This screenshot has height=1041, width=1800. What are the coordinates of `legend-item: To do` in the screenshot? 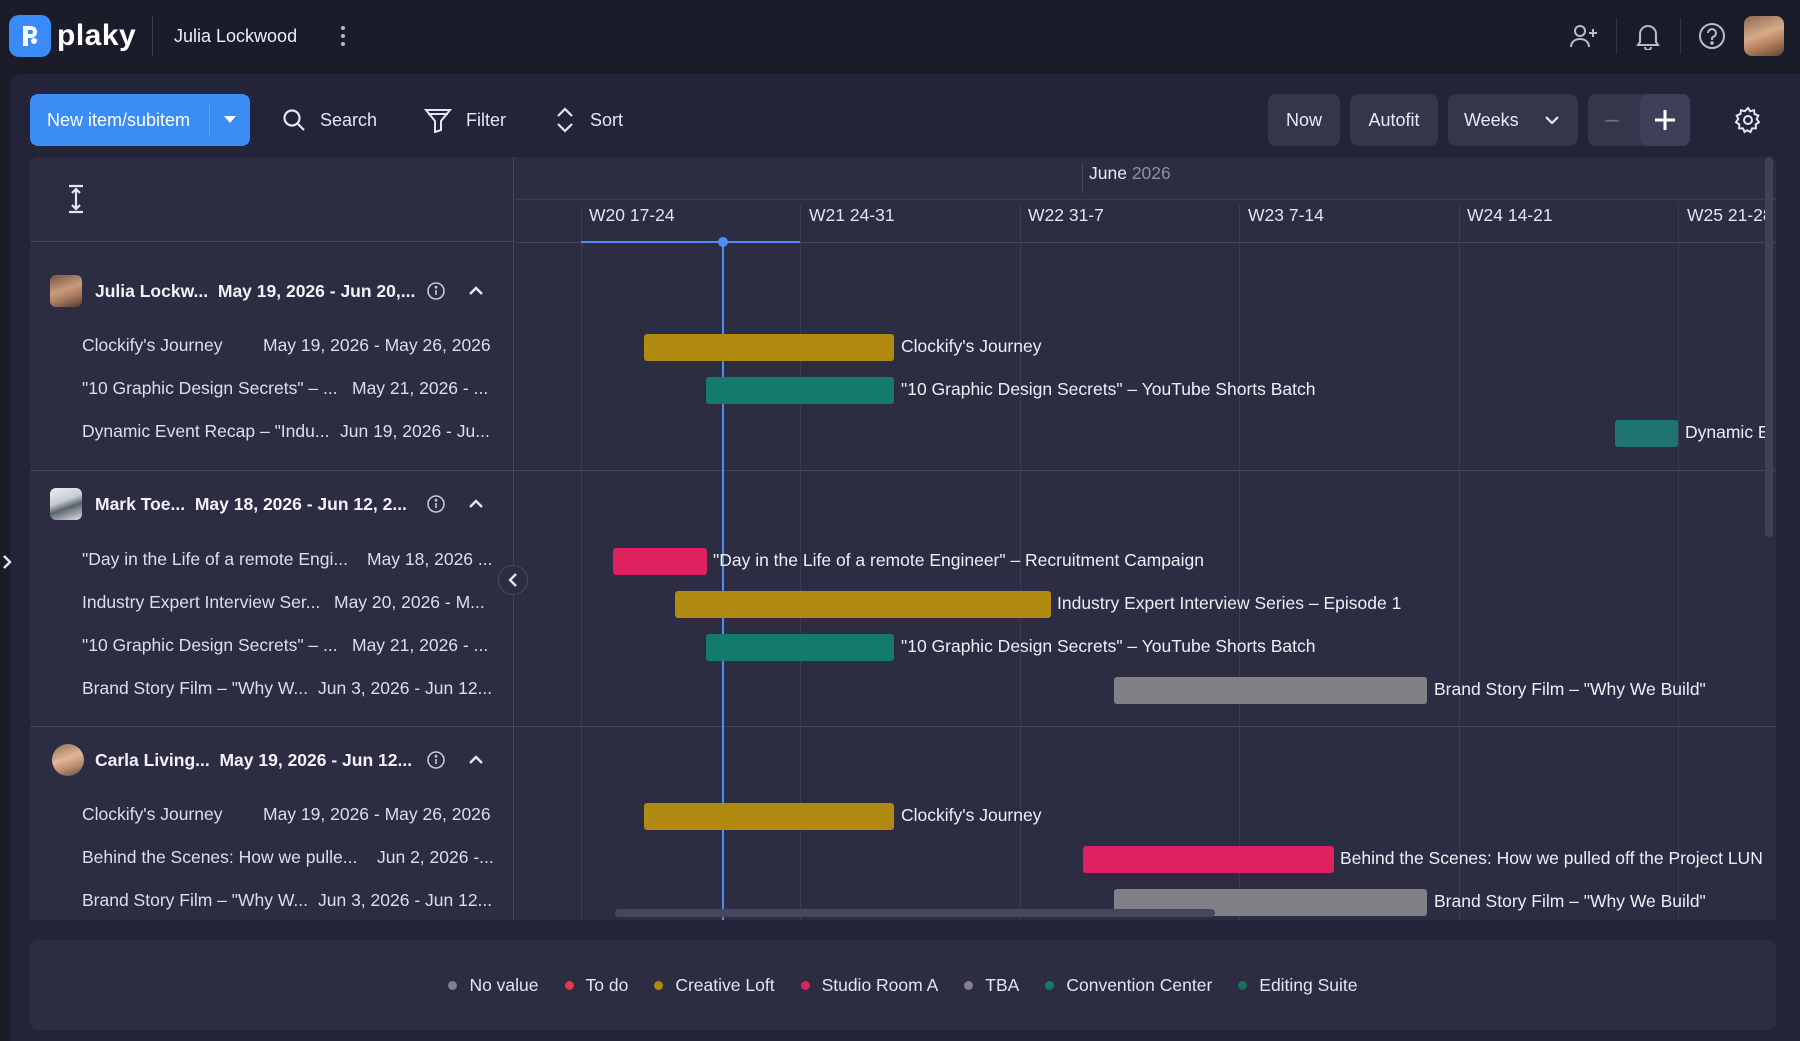 It's located at (596, 985).